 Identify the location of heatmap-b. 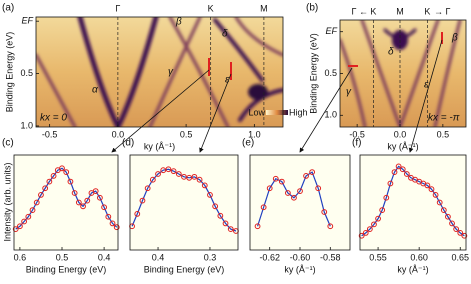
(403, 73).